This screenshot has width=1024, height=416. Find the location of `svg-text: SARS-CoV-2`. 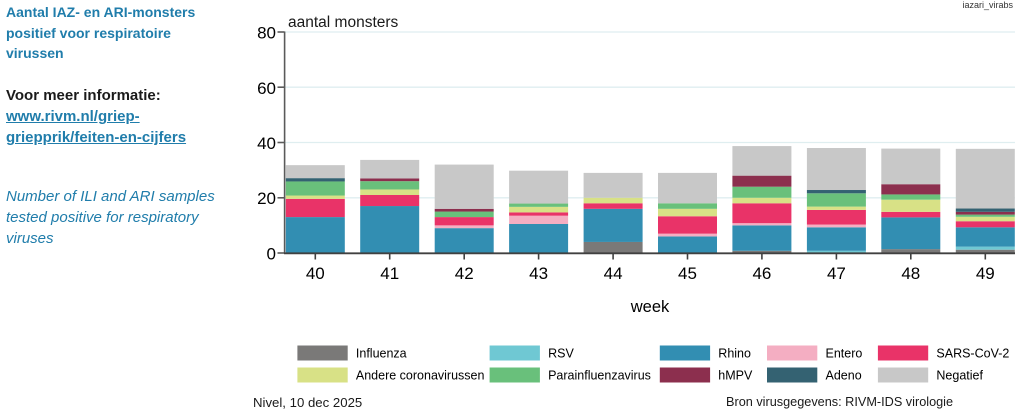

svg-text: SARS-CoV-2 is located at coordinates (972, 354).